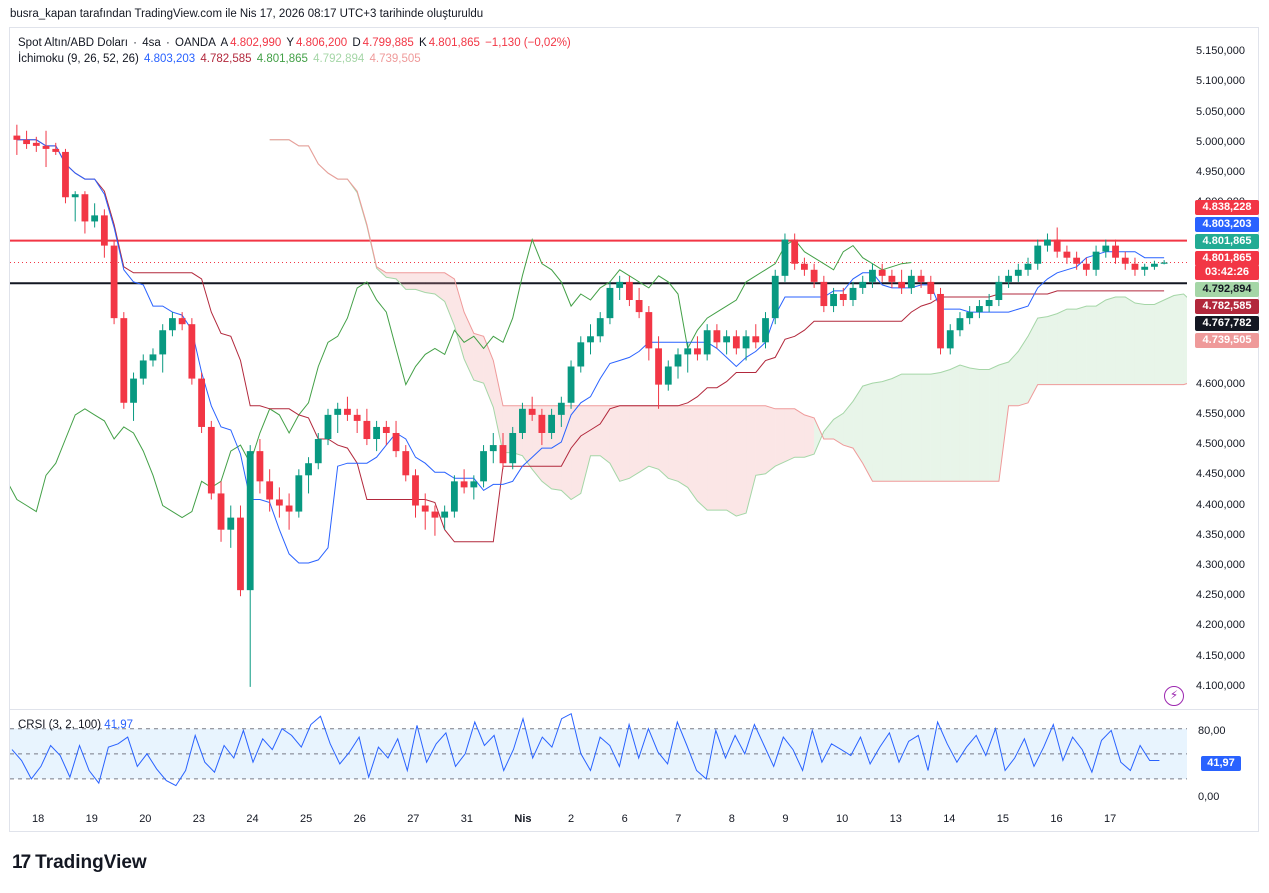 This screenshot has height=893, width=1269. Describe the element at coordinates (78, 59) in the screenshot. I see `ichimoku-label: İchimoku (9, 26, 52, 26)` at that location.